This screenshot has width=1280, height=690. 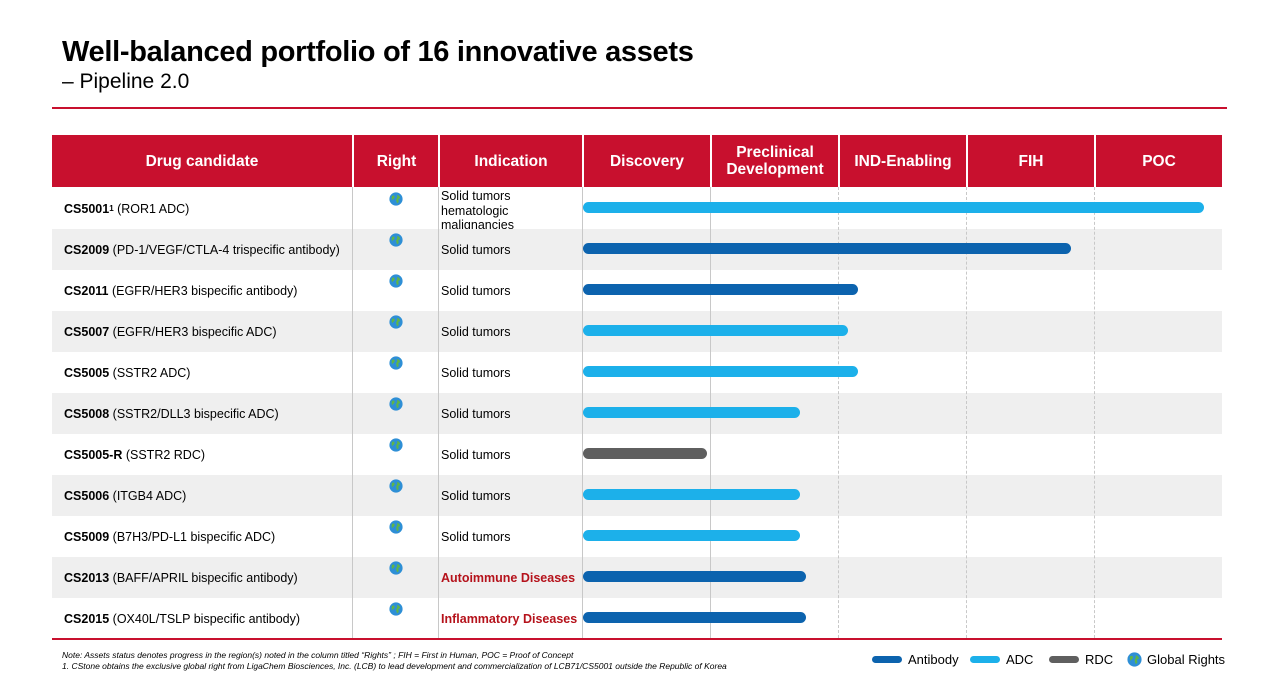 What do you see at coordinates (775, 161) in the screenshot?
I see `header-preclinical: Preclinical Development` at bounding box center [775, 161].